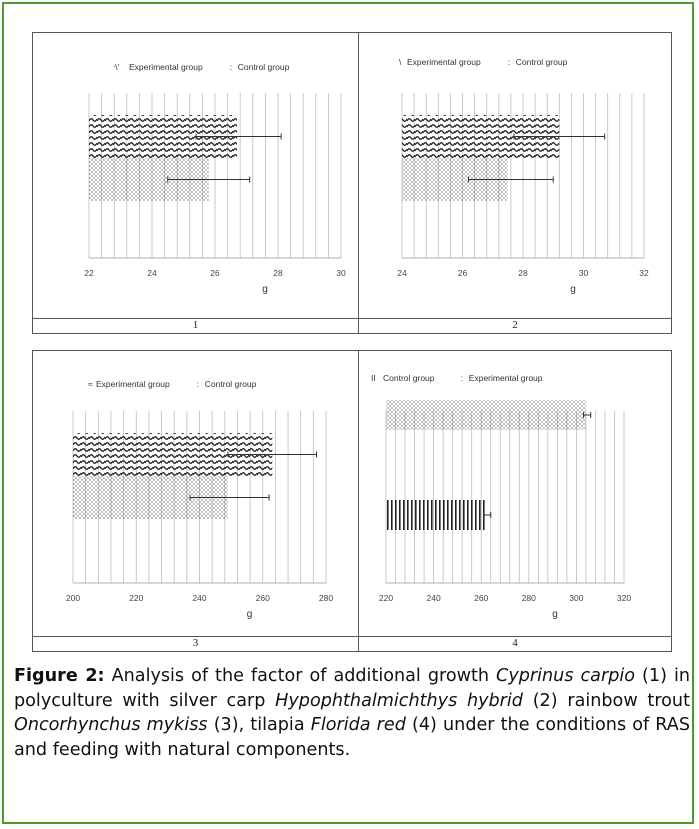  What do you see at coordinates (486, 415) in the screenshot?
I see `bar-experimental-group` at bounding box center [486, 415].